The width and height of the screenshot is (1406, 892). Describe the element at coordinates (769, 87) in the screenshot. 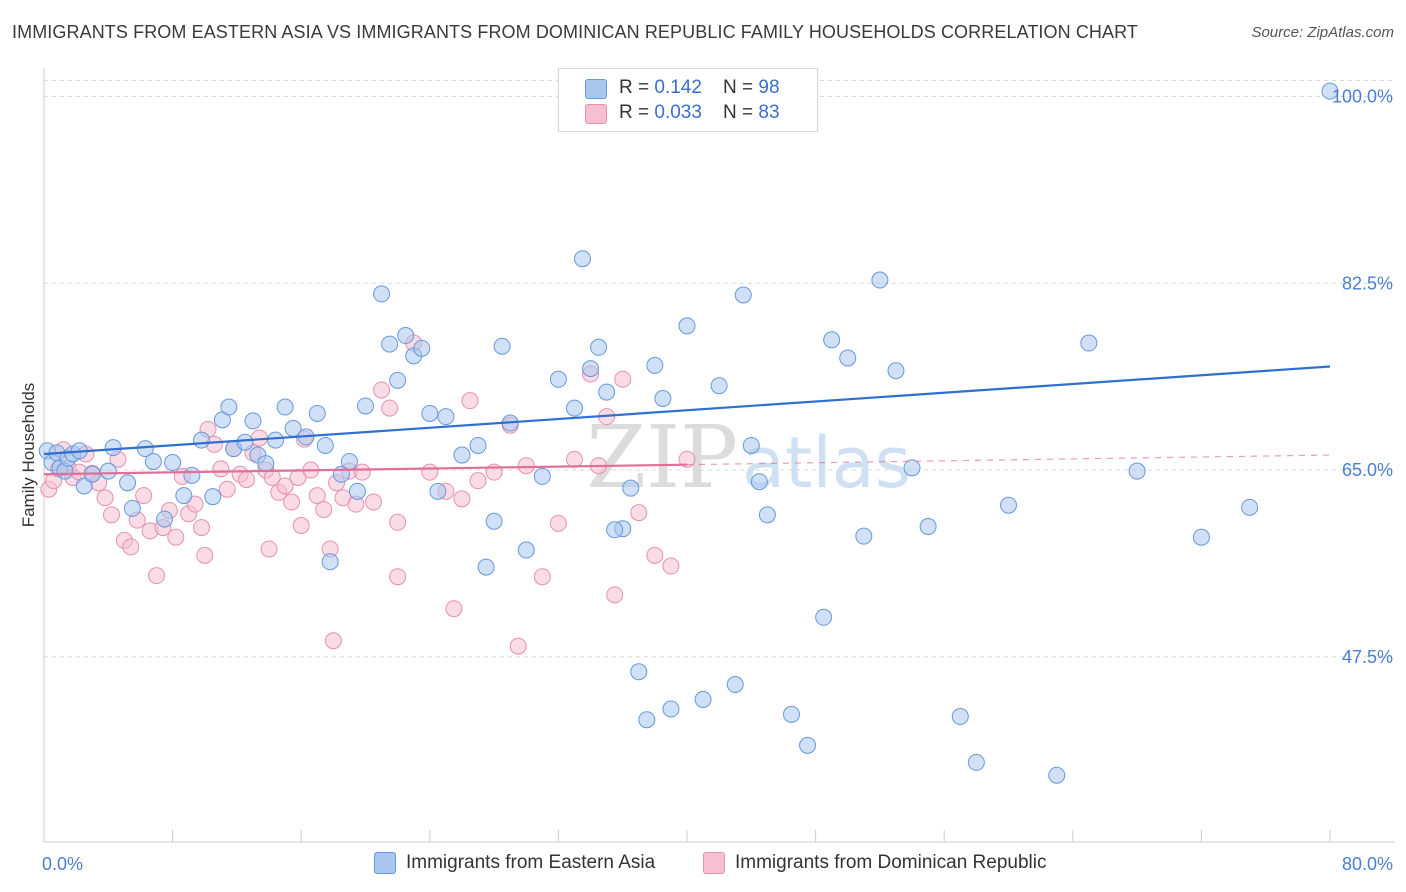

I see `legend-n-value: 98` at that location.